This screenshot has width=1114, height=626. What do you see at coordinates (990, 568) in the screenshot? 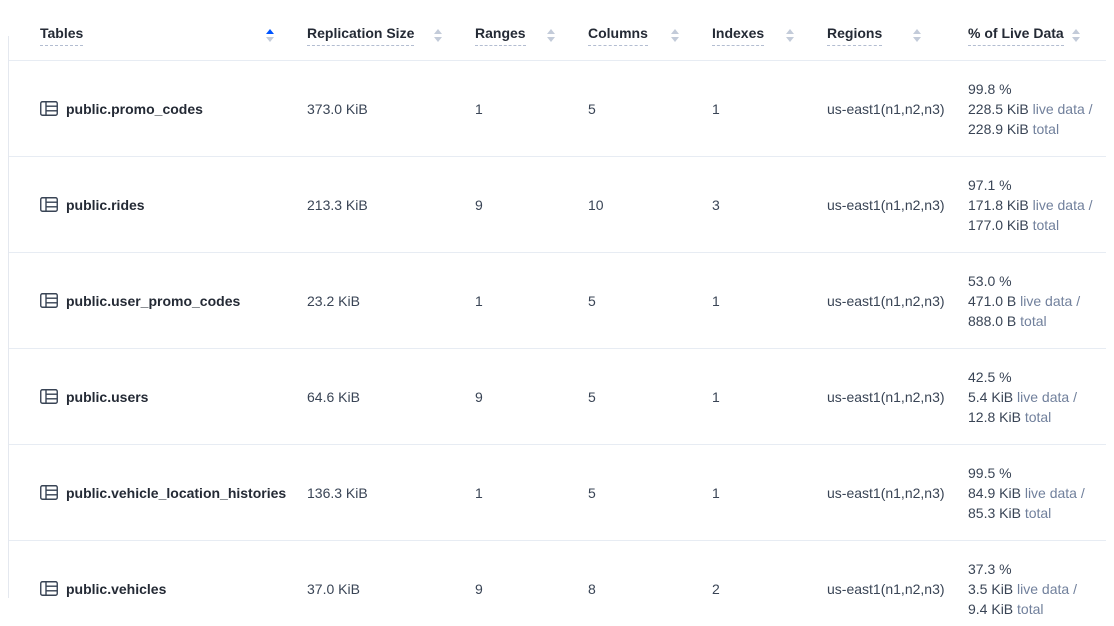
I see `live-data-percent: 37.3 %` at bounding box center [990, 568].